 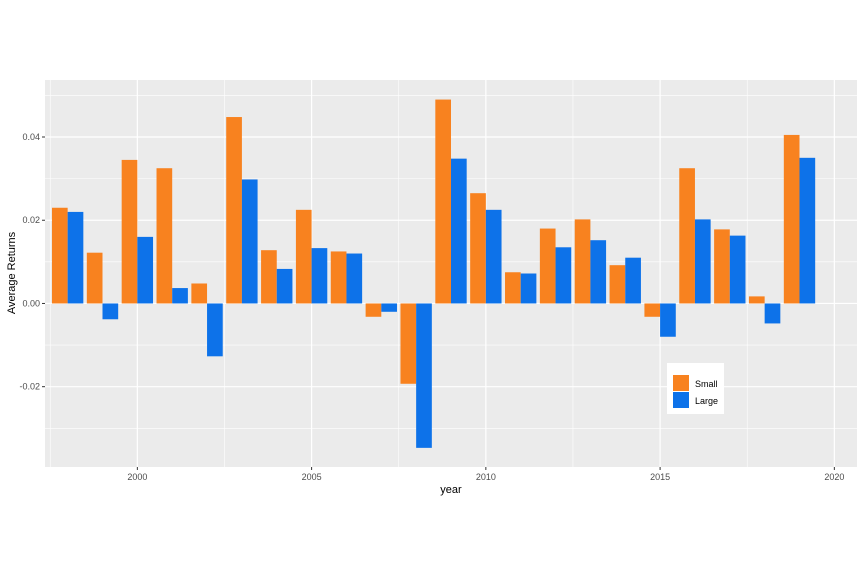 What do you see at coordinates (31, 303) in the screenshot?
I see `y-tick-label: 0.00` at bounding box center [31, 303].